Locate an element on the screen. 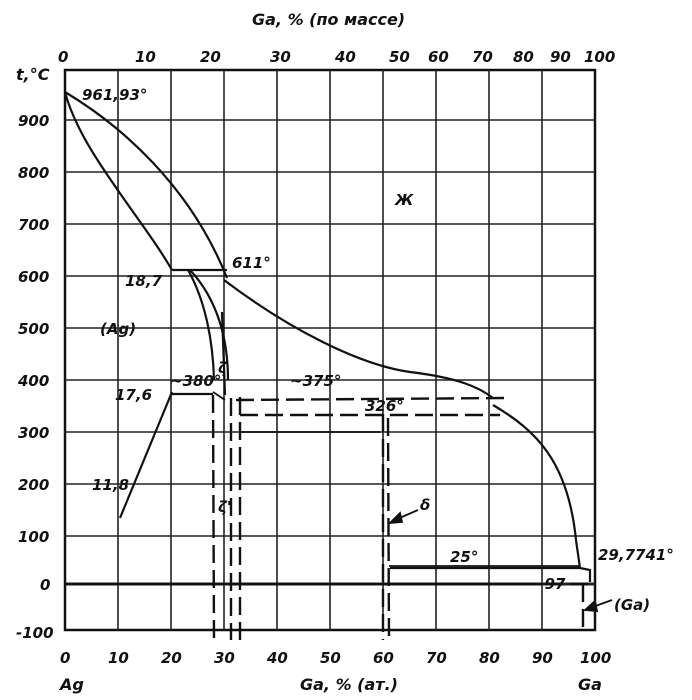 The image size is (692, 700). zeta-mid-vertical is located at coordinates (223, 353).